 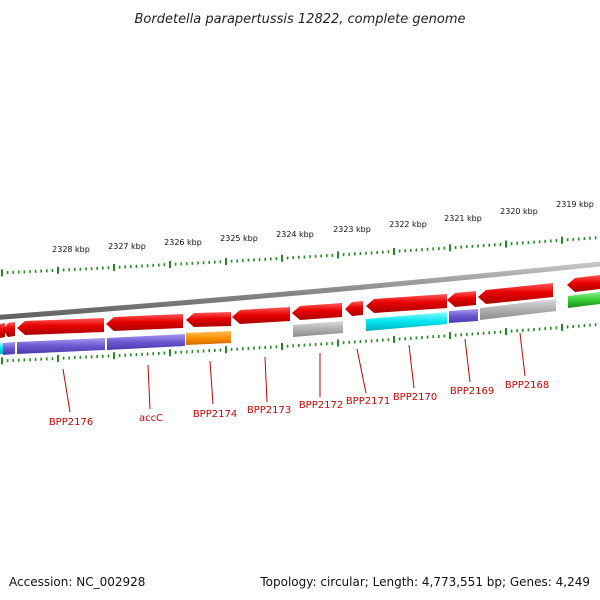 I want to click on accession-text: Accession: NC_002928, so click(x=77, y=582).